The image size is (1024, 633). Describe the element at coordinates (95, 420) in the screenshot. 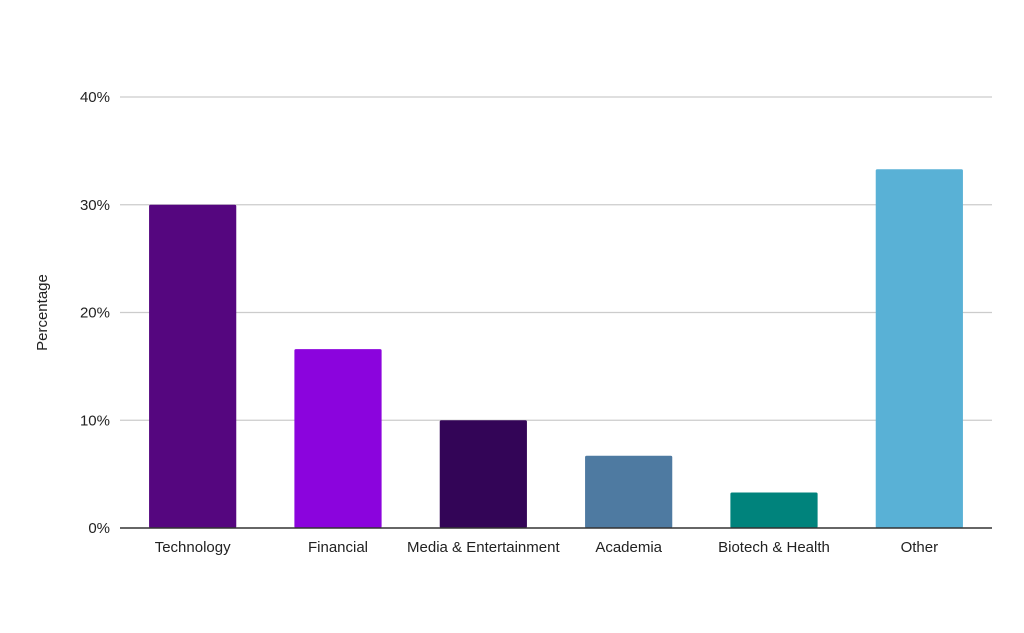

I see `y-tick-label: 10%` at that location.